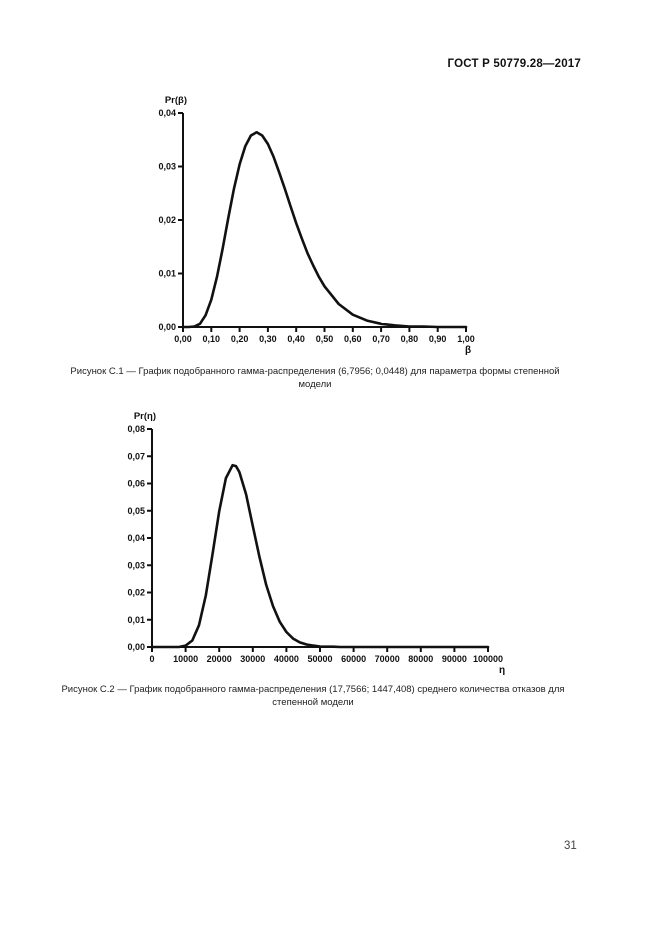  Describe the element at coordinates (151, 659) in the screenshot. I see `x-tick-label: 0` at that location.